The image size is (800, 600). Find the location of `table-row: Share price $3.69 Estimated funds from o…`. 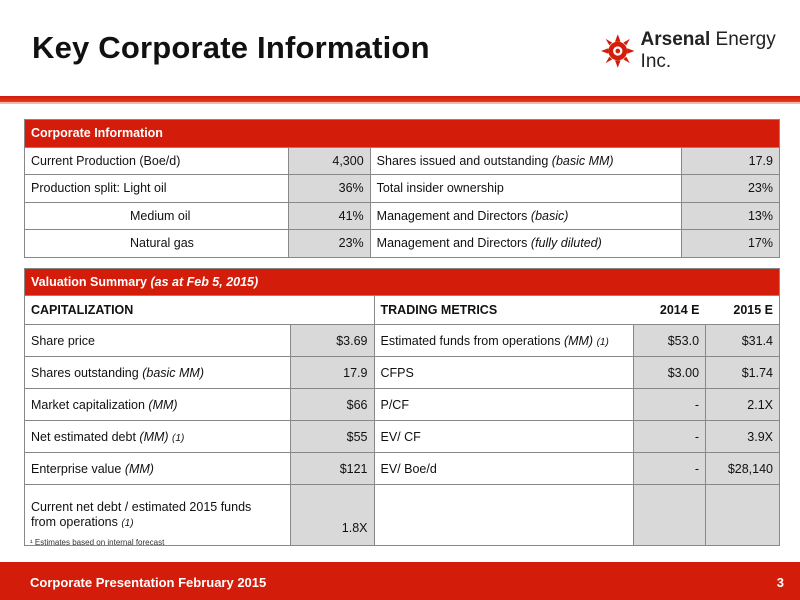

table-row: Share price $3.69 Estimated funds from o… is located at coordinates (402, 340).